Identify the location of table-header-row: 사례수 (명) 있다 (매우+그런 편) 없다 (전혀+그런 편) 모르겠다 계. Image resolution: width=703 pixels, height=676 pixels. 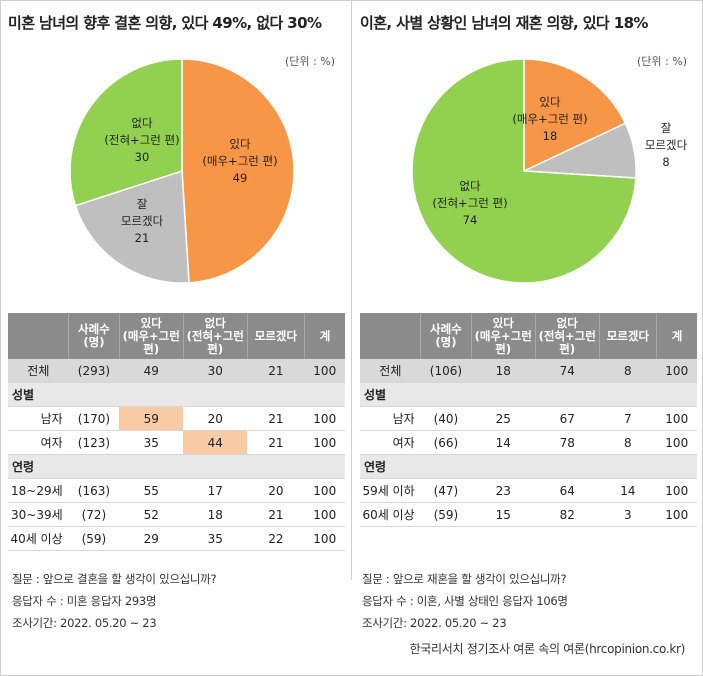
(528, 336).